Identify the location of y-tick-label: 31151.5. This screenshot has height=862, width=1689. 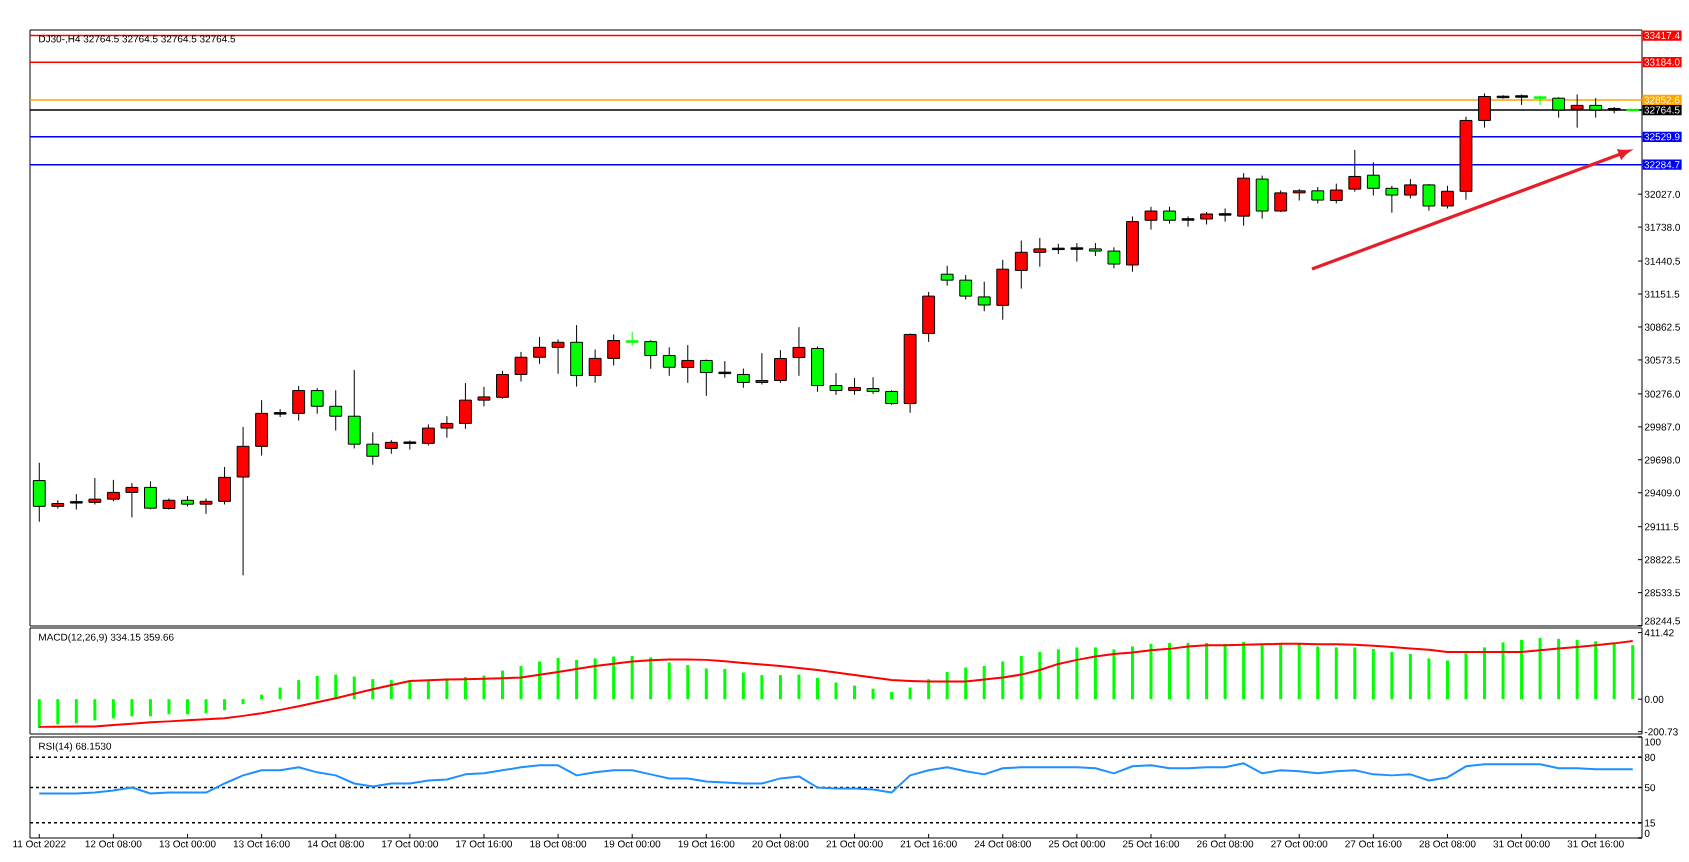
(1662, 294).